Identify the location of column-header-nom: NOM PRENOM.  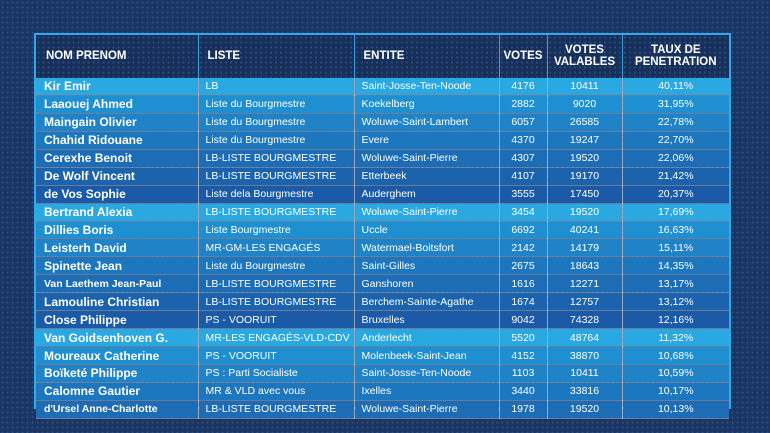
(117, 56).